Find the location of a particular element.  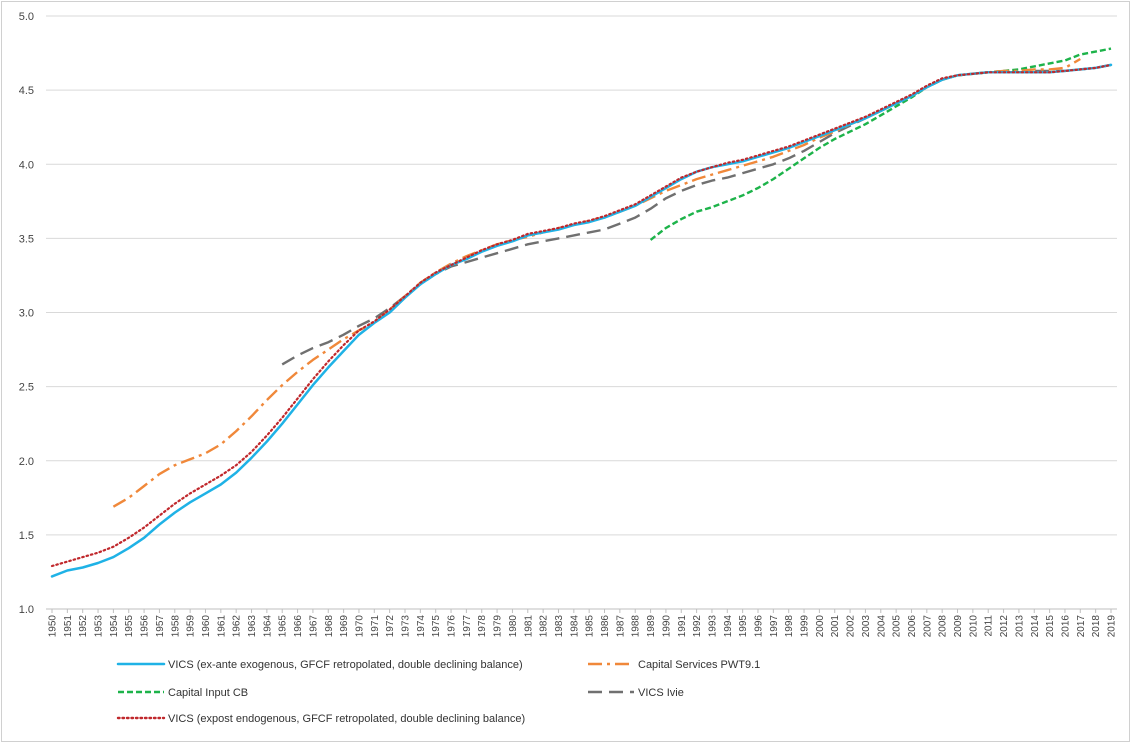

x-tick-label: 1998 is located at coordinates (789, 626).